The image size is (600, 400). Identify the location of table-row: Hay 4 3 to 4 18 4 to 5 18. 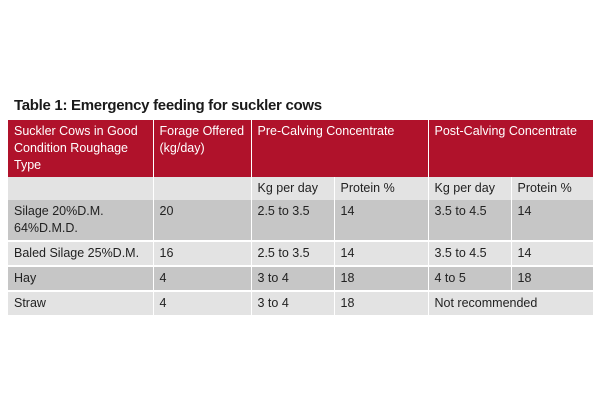
(300, 278).